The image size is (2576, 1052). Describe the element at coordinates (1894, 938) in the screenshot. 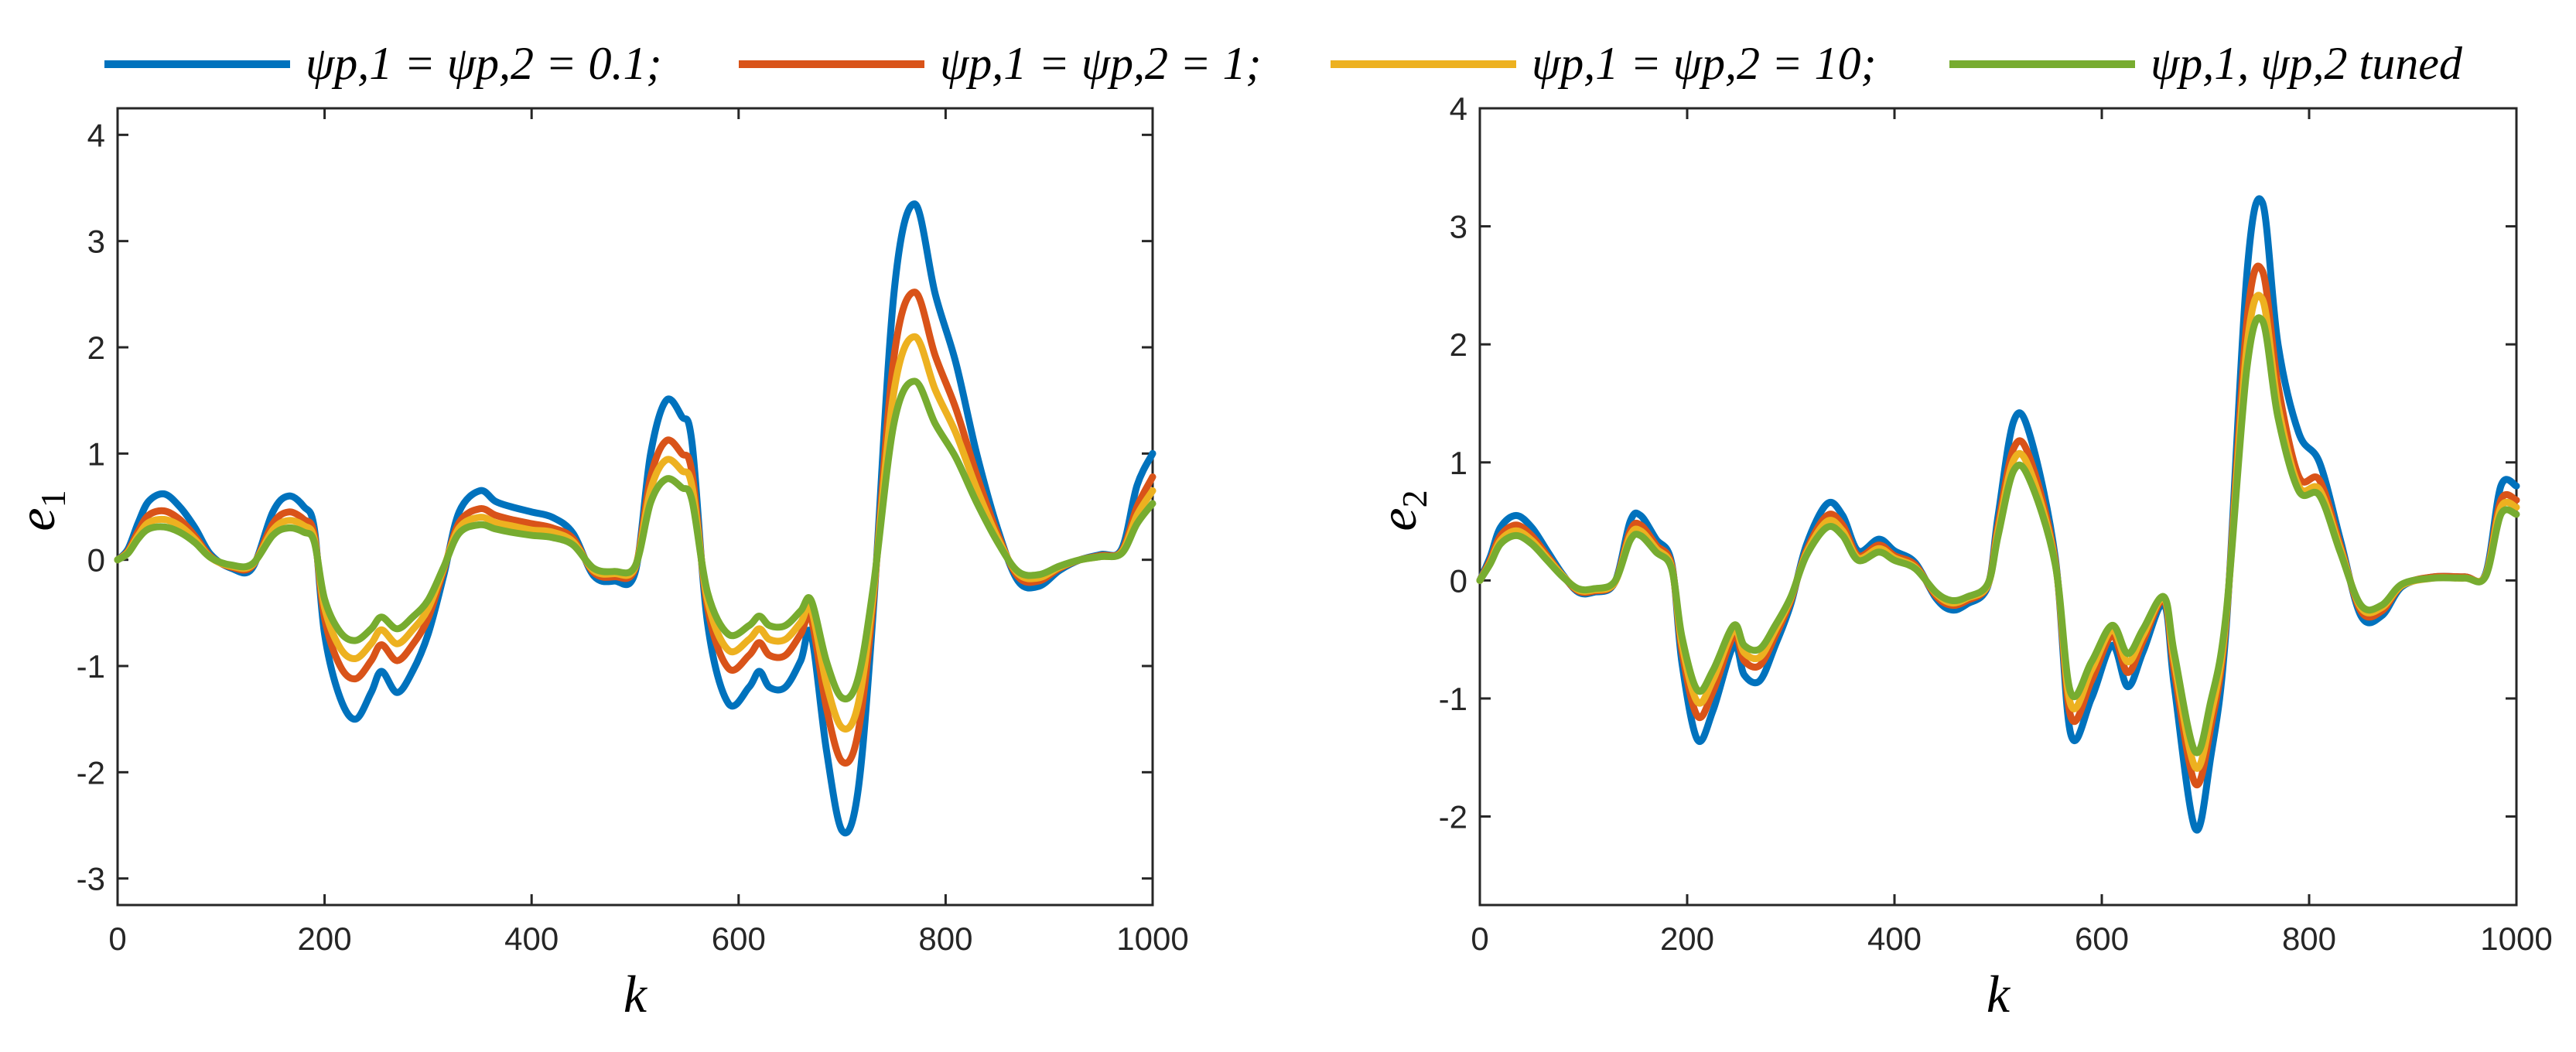

I see `chart-2-xtick-label: 400` at that location.